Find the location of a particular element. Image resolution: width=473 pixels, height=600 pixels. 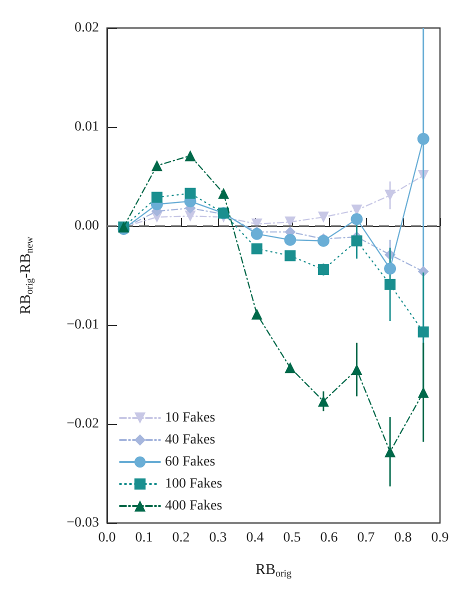

legend-label: 10 Fakes is located at coordinates (190, 418).